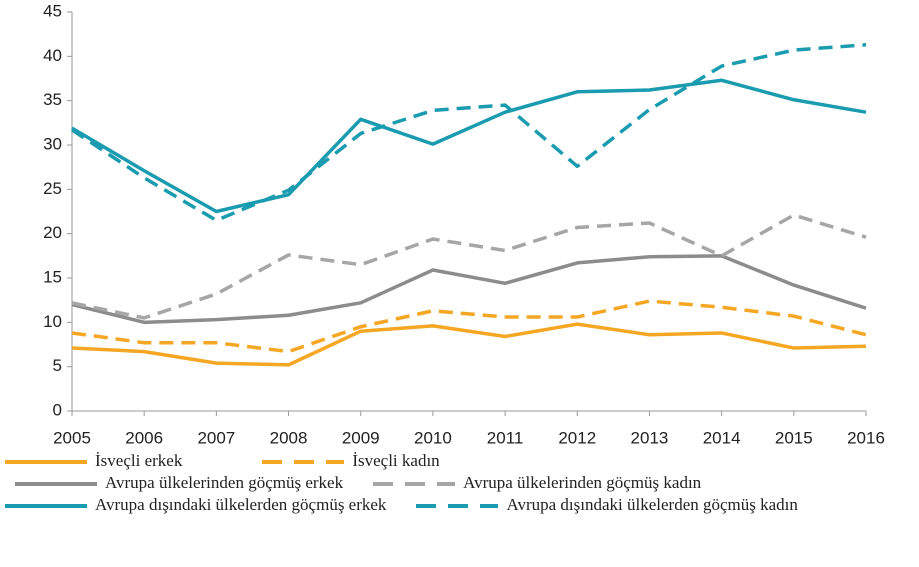  I want to click on x-tick-label: 2010, so click(433, 437).